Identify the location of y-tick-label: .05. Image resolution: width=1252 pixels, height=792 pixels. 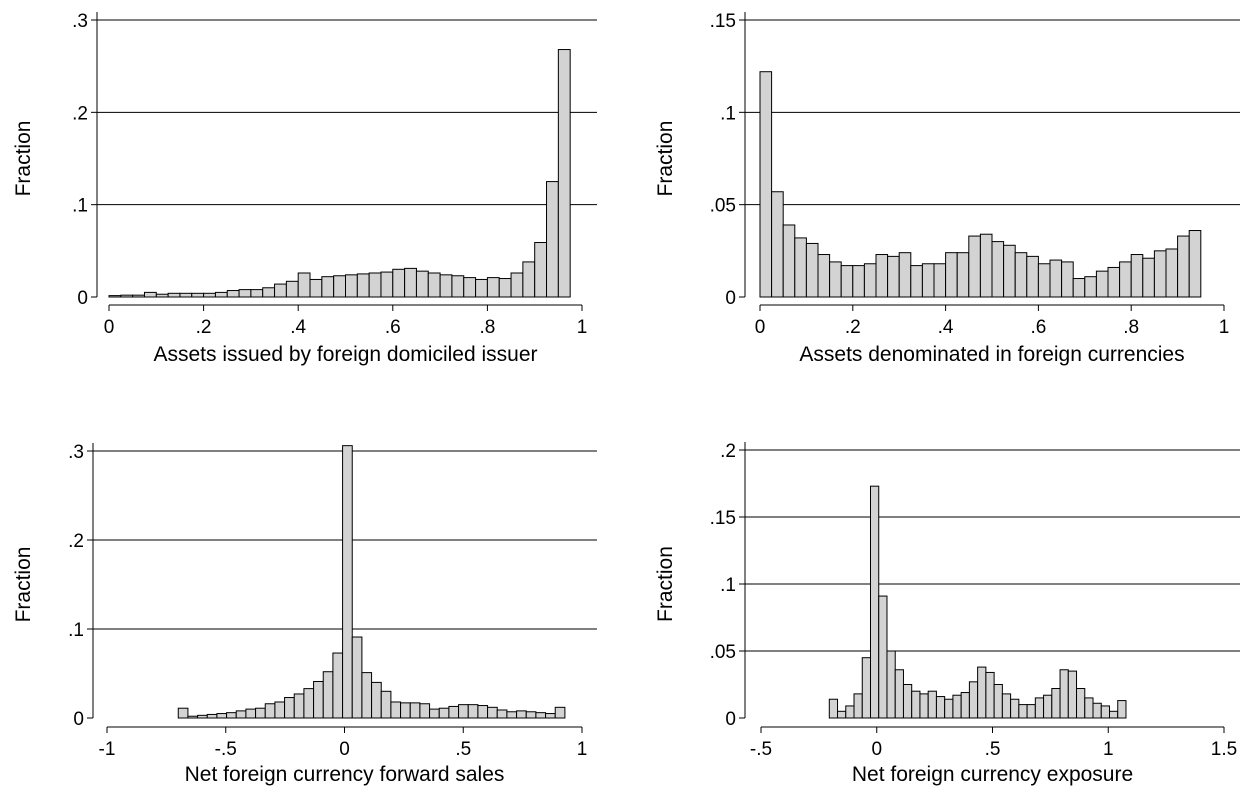
(723, 652).